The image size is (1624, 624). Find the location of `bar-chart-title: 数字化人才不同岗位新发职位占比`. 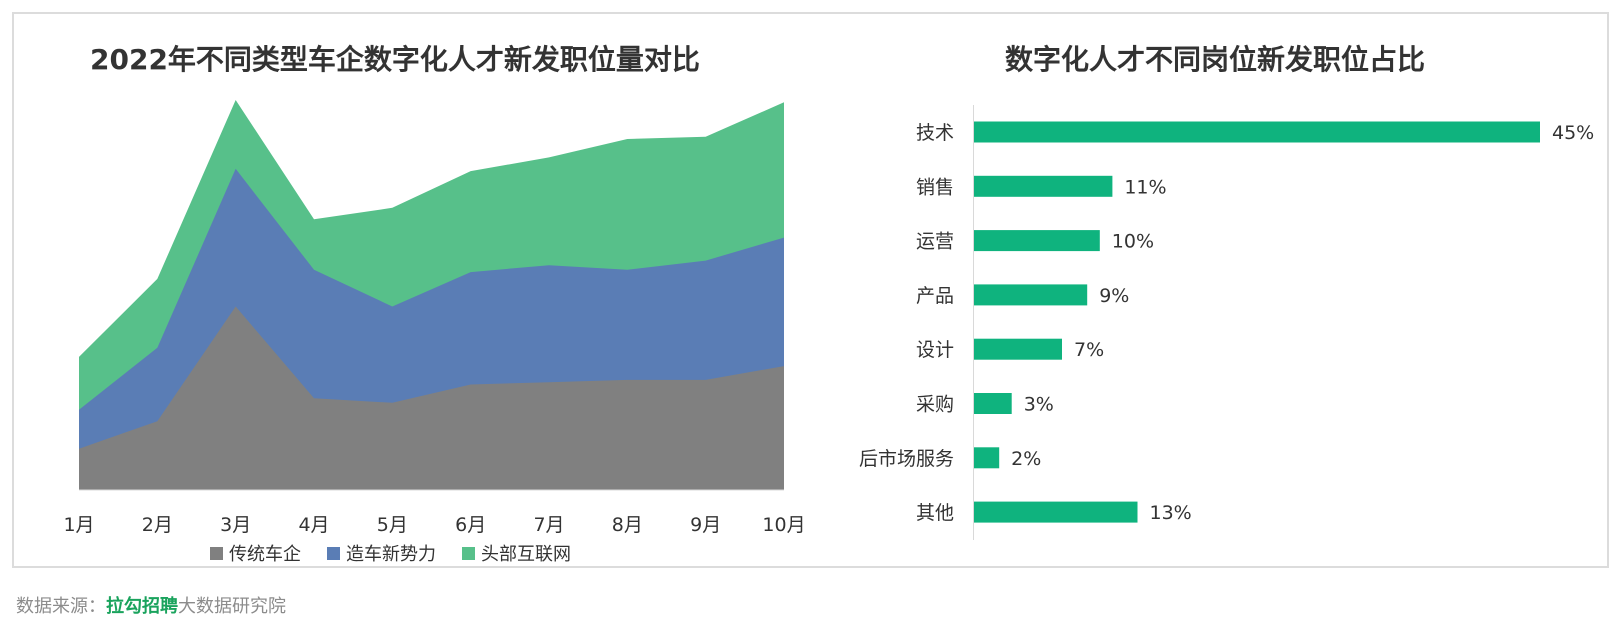

bar-chart-title: 数字化人才不同岗位新发职位占比 is located at coordinates (1215, 59).